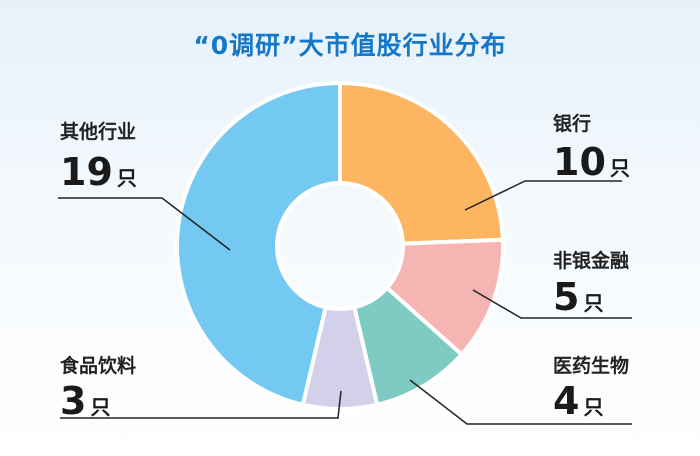  I want to click on slice-label-4: 其他行业, so click(98, 131).